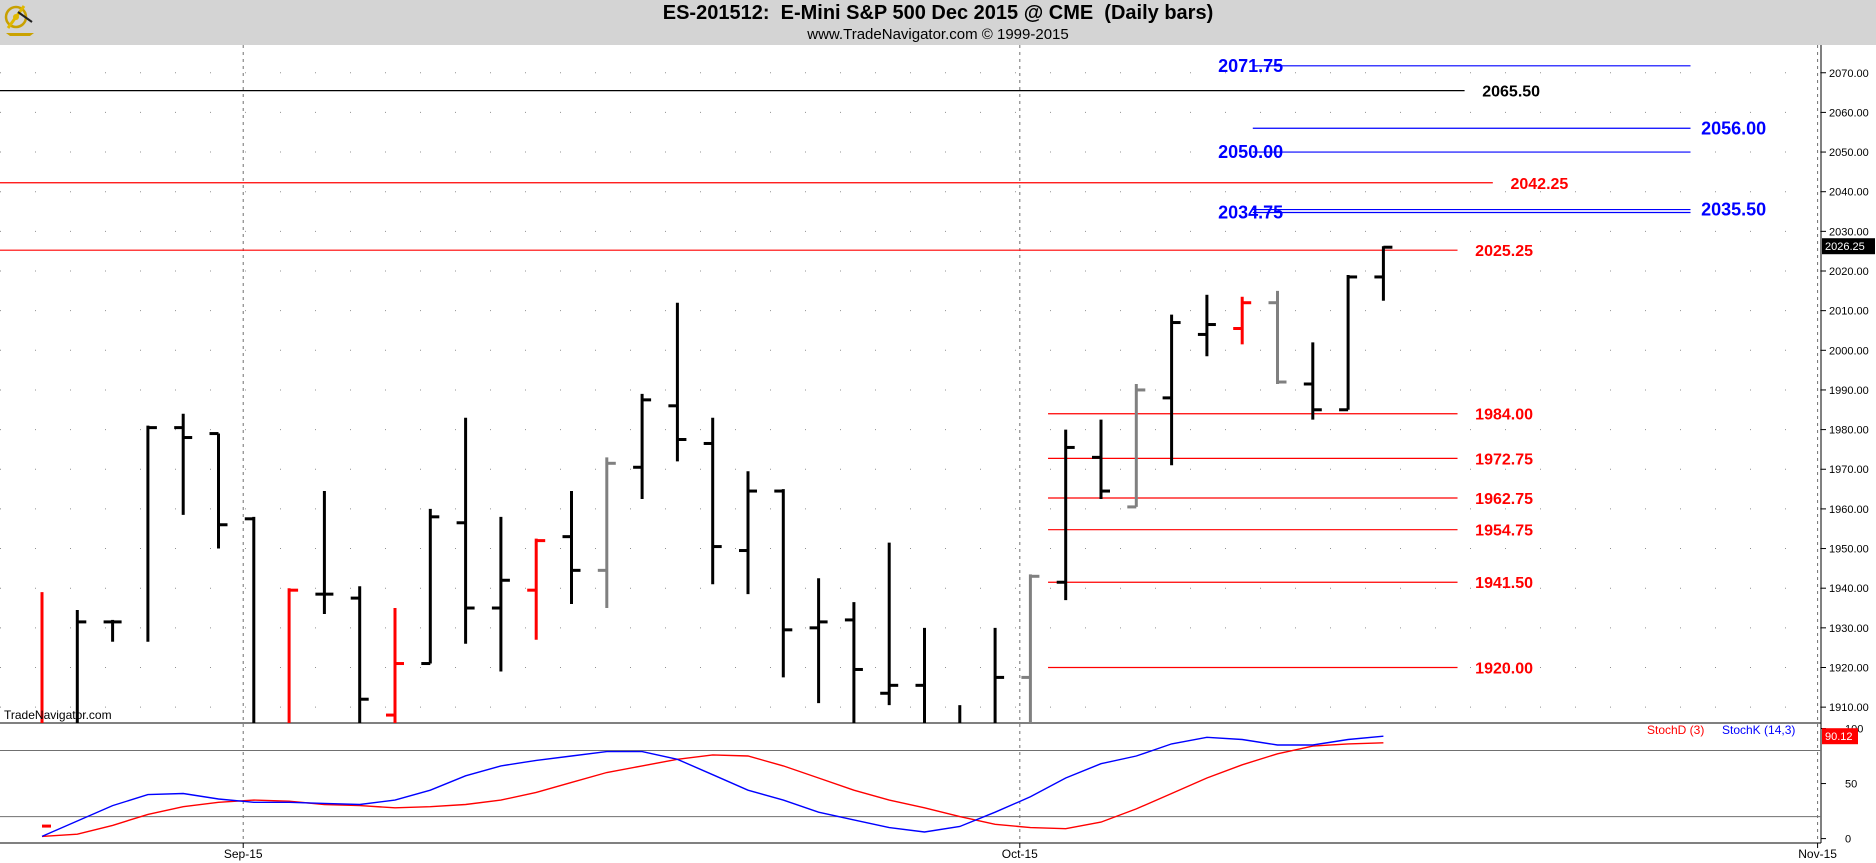  Describe the element at coordinates (1733, 128) in the screenshot. I see `level-label: 2056.00` at that location.